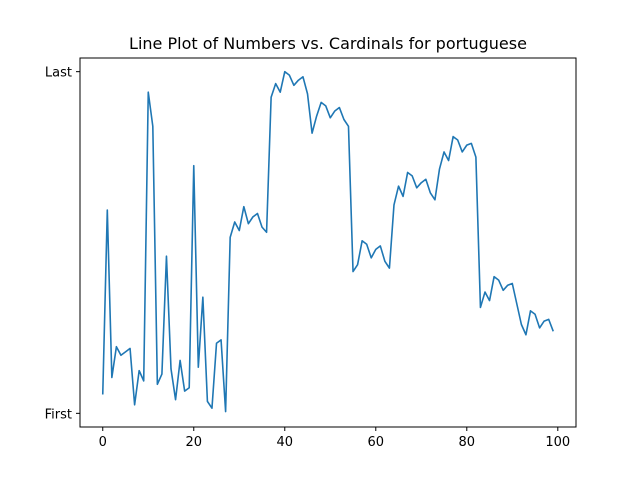 The width and height of the screenshot is (640, 480). Describe the element at coordinates (103, 442) in the screenshot. I see `x-tick-label: 0` at that location.